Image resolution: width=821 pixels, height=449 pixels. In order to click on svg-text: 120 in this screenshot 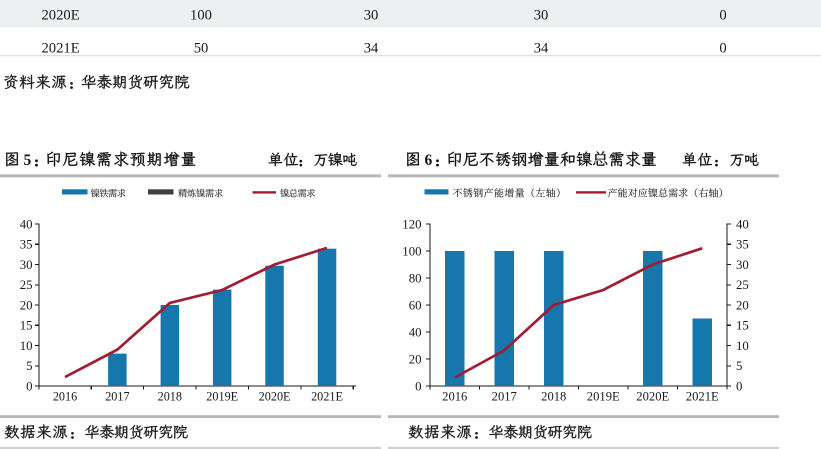, I will do `click(411, 224)`.